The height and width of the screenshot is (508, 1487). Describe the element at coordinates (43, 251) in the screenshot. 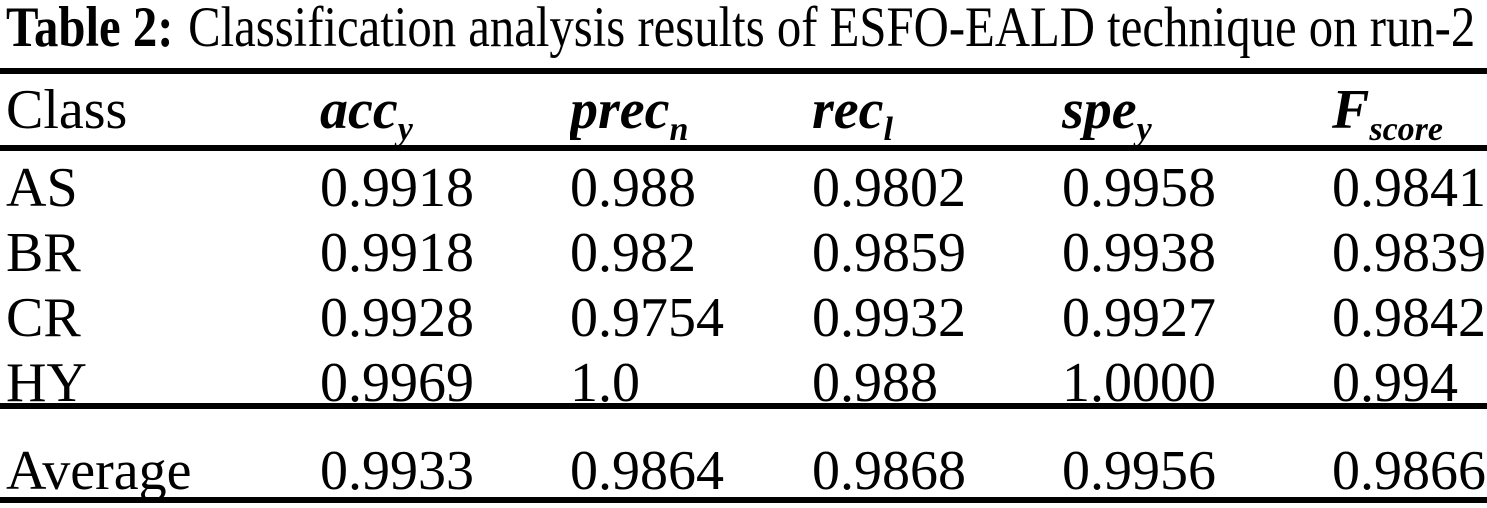

I see `row-label: BR` at that location.